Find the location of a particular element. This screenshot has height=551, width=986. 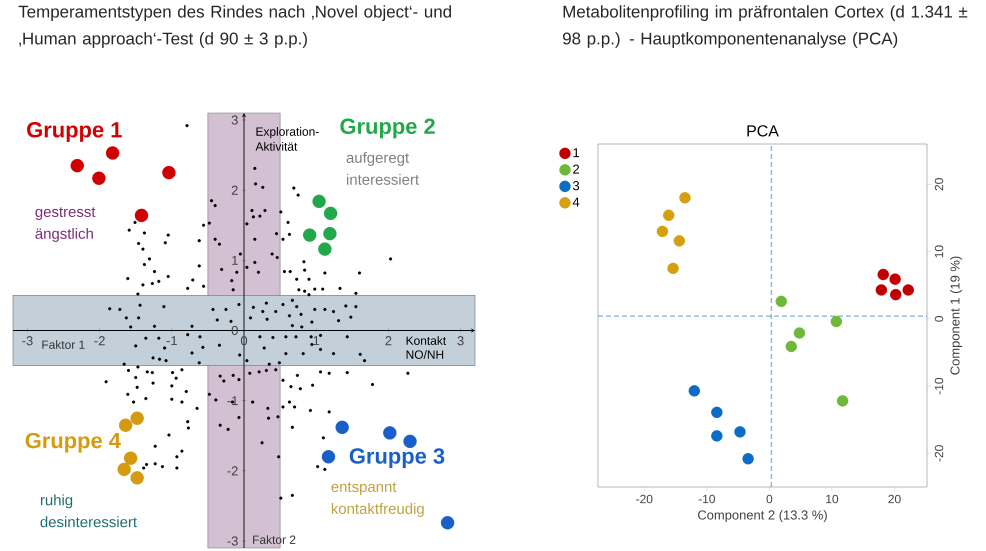

y-tick-label: -3 is located at coordinates (232, 541).